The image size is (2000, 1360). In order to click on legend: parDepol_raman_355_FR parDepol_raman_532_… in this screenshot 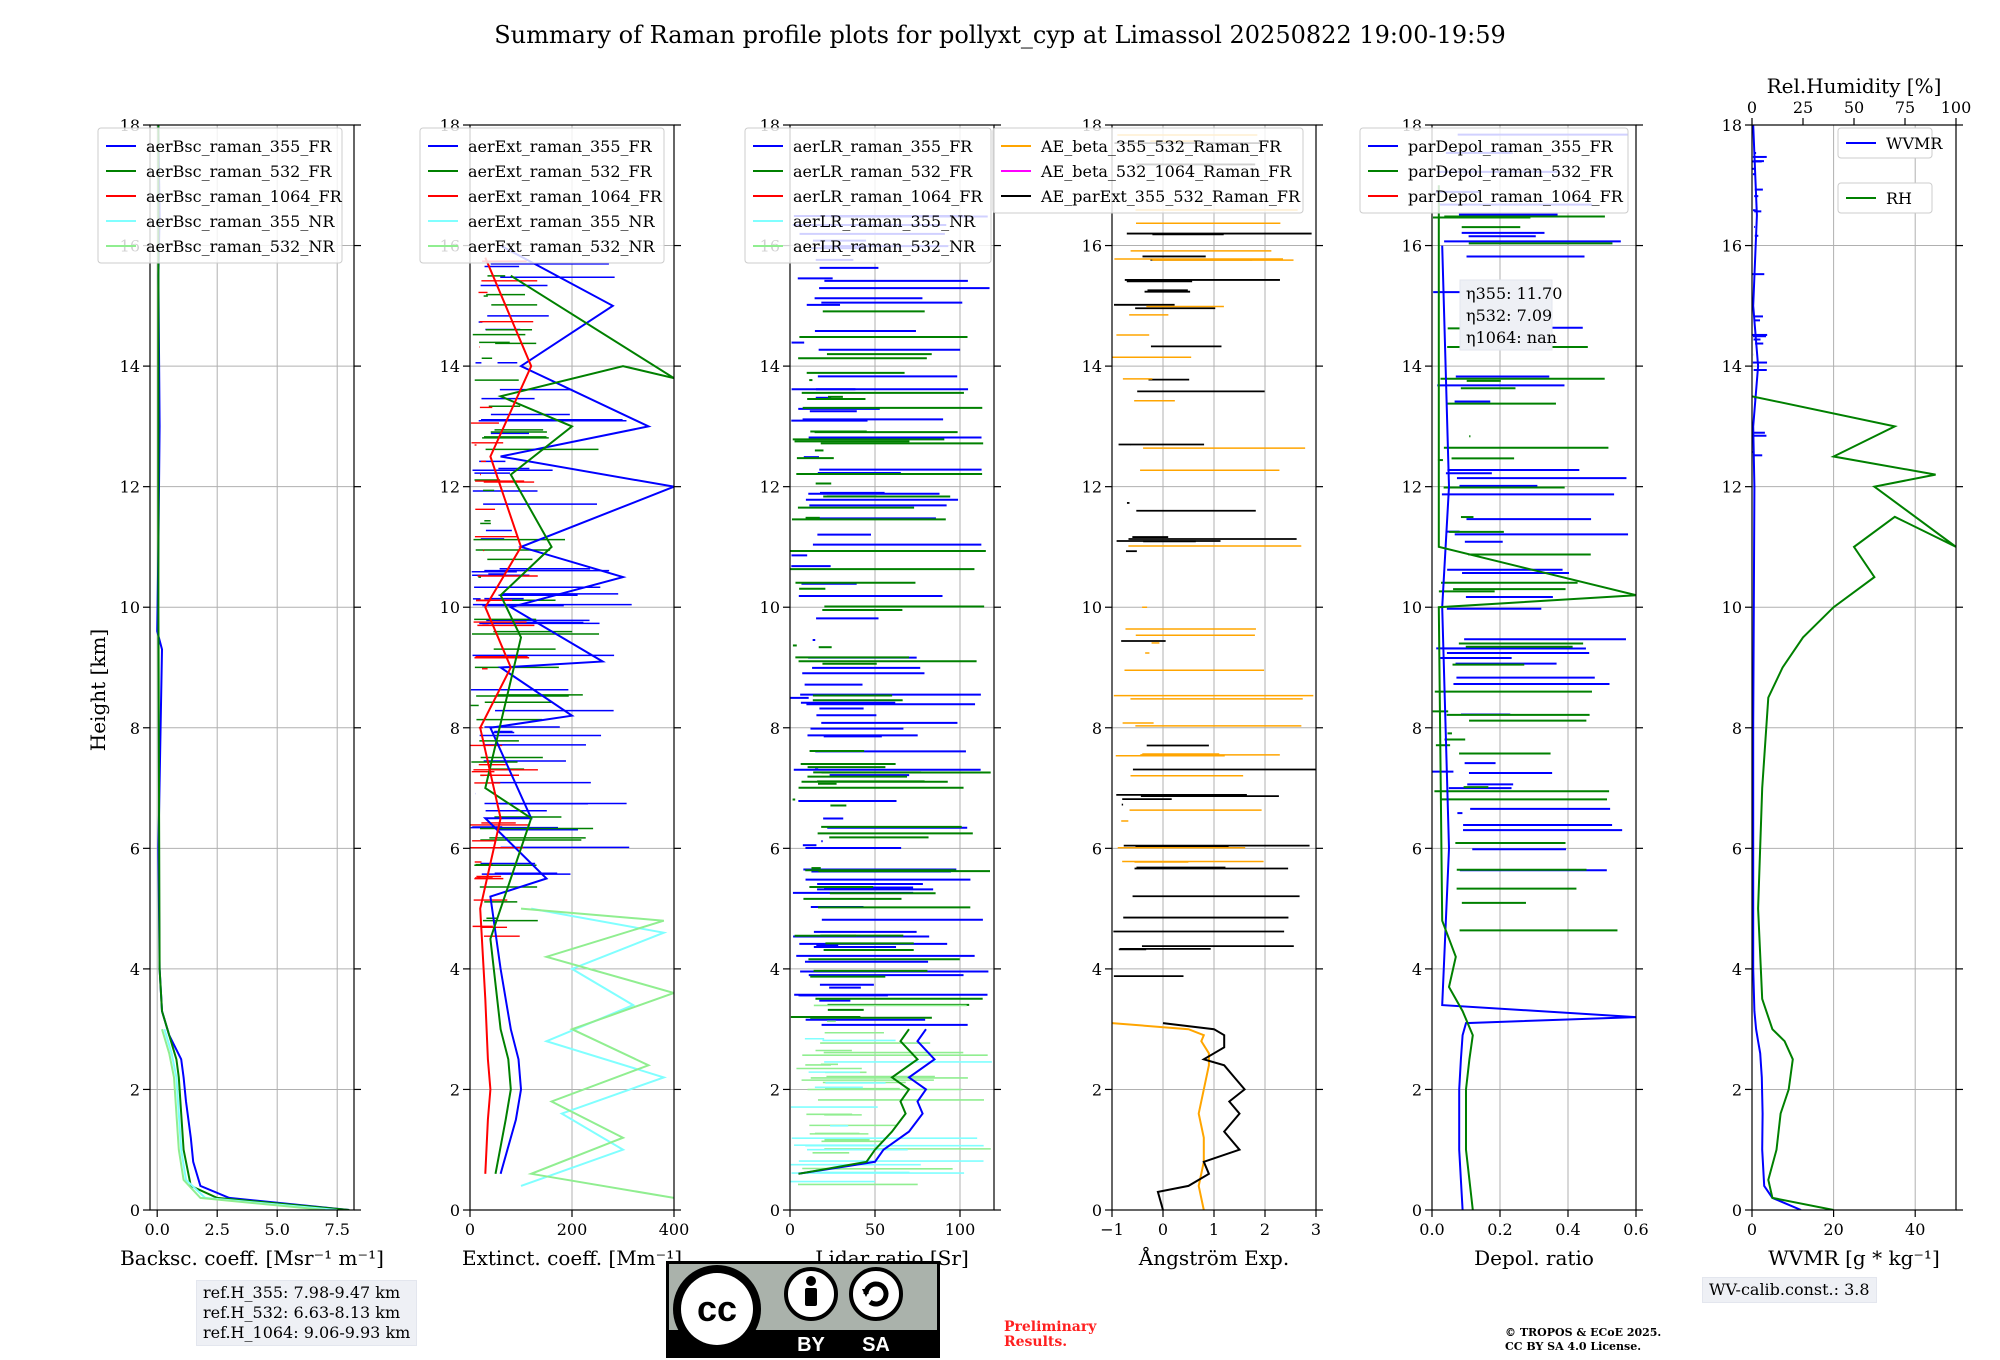, I will do `click(1494, 170)`.